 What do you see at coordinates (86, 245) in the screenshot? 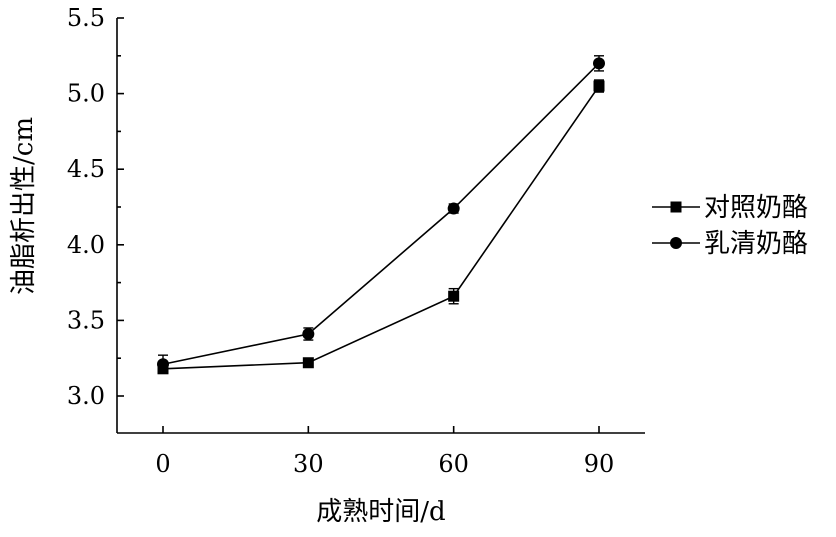
I see `y-tick-label: 4.0` at bounding box center [86, 245].